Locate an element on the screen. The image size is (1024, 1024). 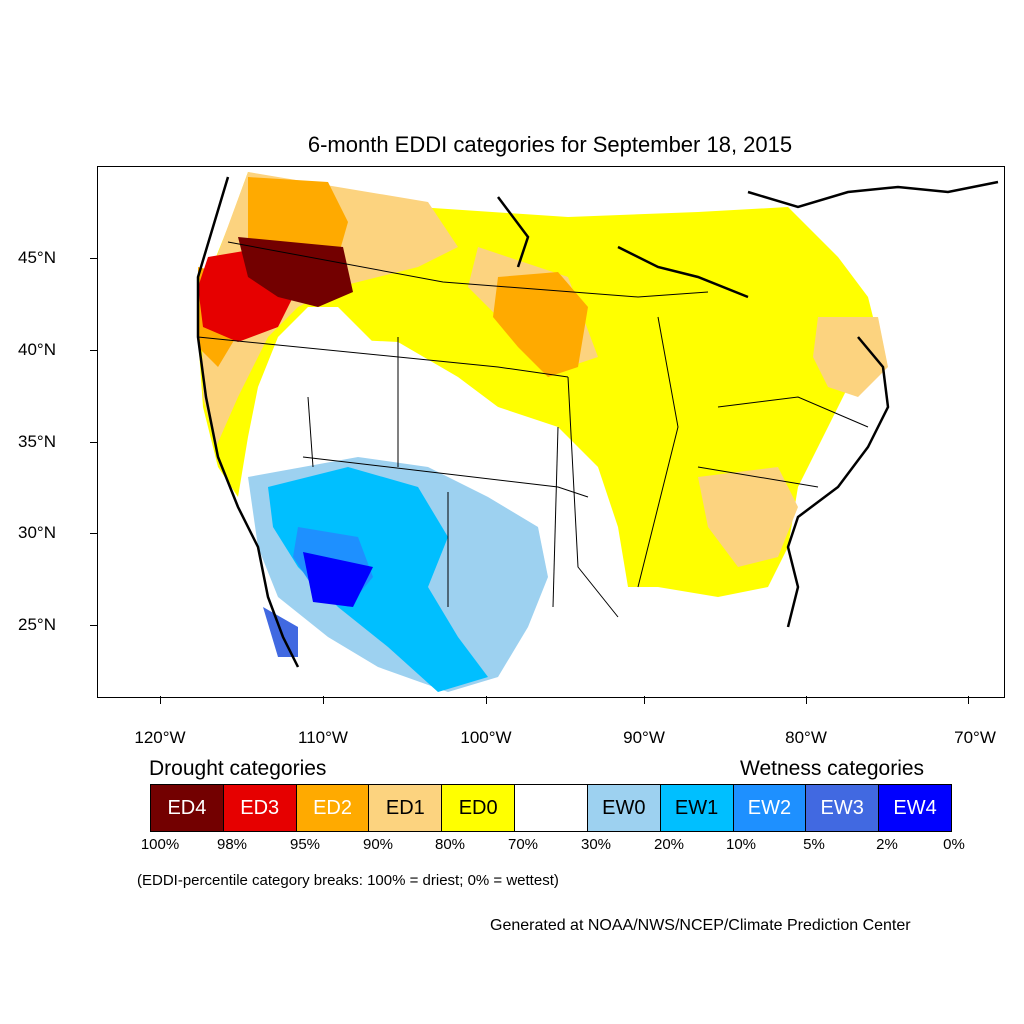
percent-break: 20% is located at coordinates (669, 844).